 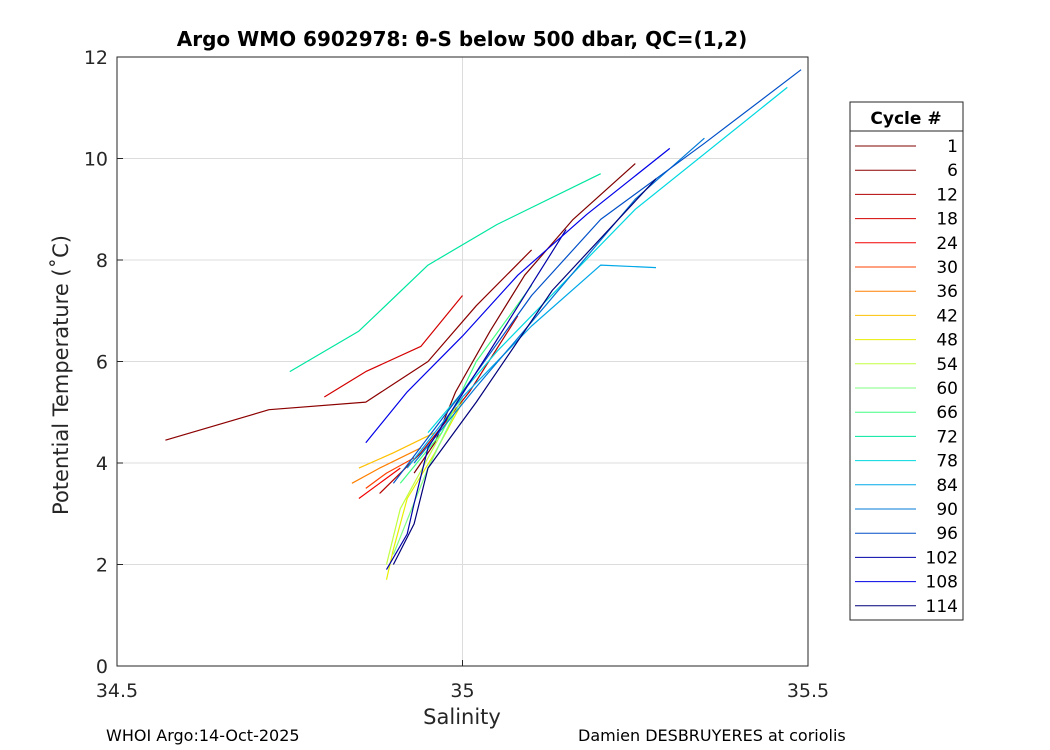 I want to click on legend-label-cycle-72: 72, so click(x=947, y=437).